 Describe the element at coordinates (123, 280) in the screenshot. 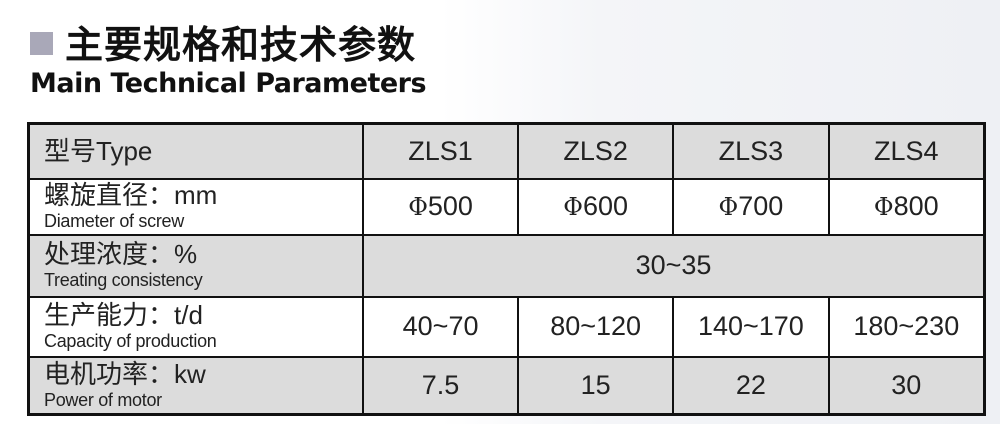

I see `label-en: Treating consistency` at that location.